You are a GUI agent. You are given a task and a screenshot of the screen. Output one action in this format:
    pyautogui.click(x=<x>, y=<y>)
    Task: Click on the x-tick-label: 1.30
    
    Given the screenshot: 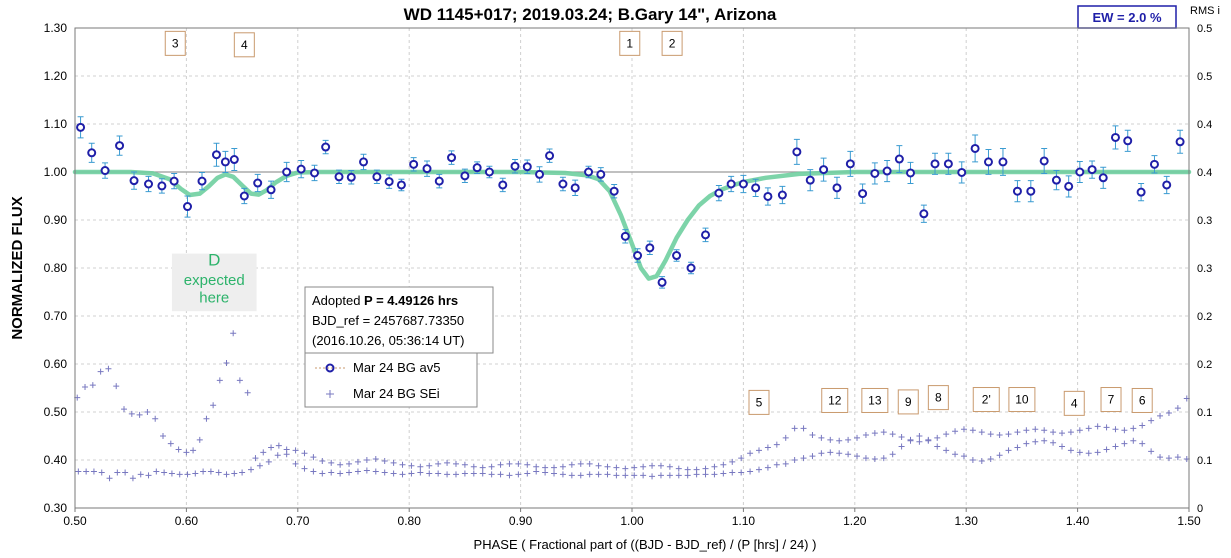 What is the action you would take?
    pyautogui.click(x=967, y=521)
    